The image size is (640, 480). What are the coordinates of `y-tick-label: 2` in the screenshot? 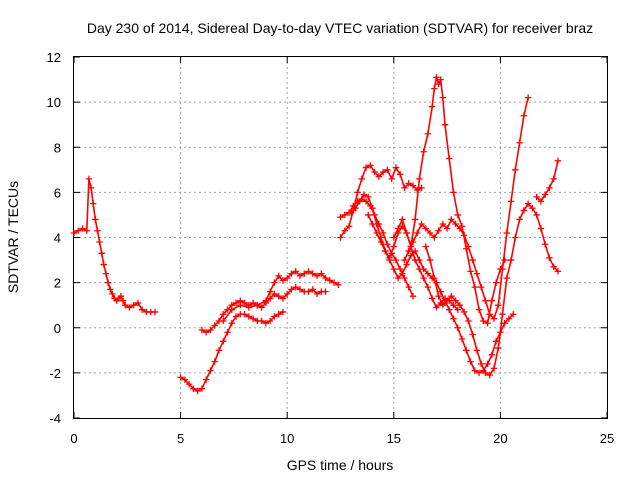 It's located at (57, 283).